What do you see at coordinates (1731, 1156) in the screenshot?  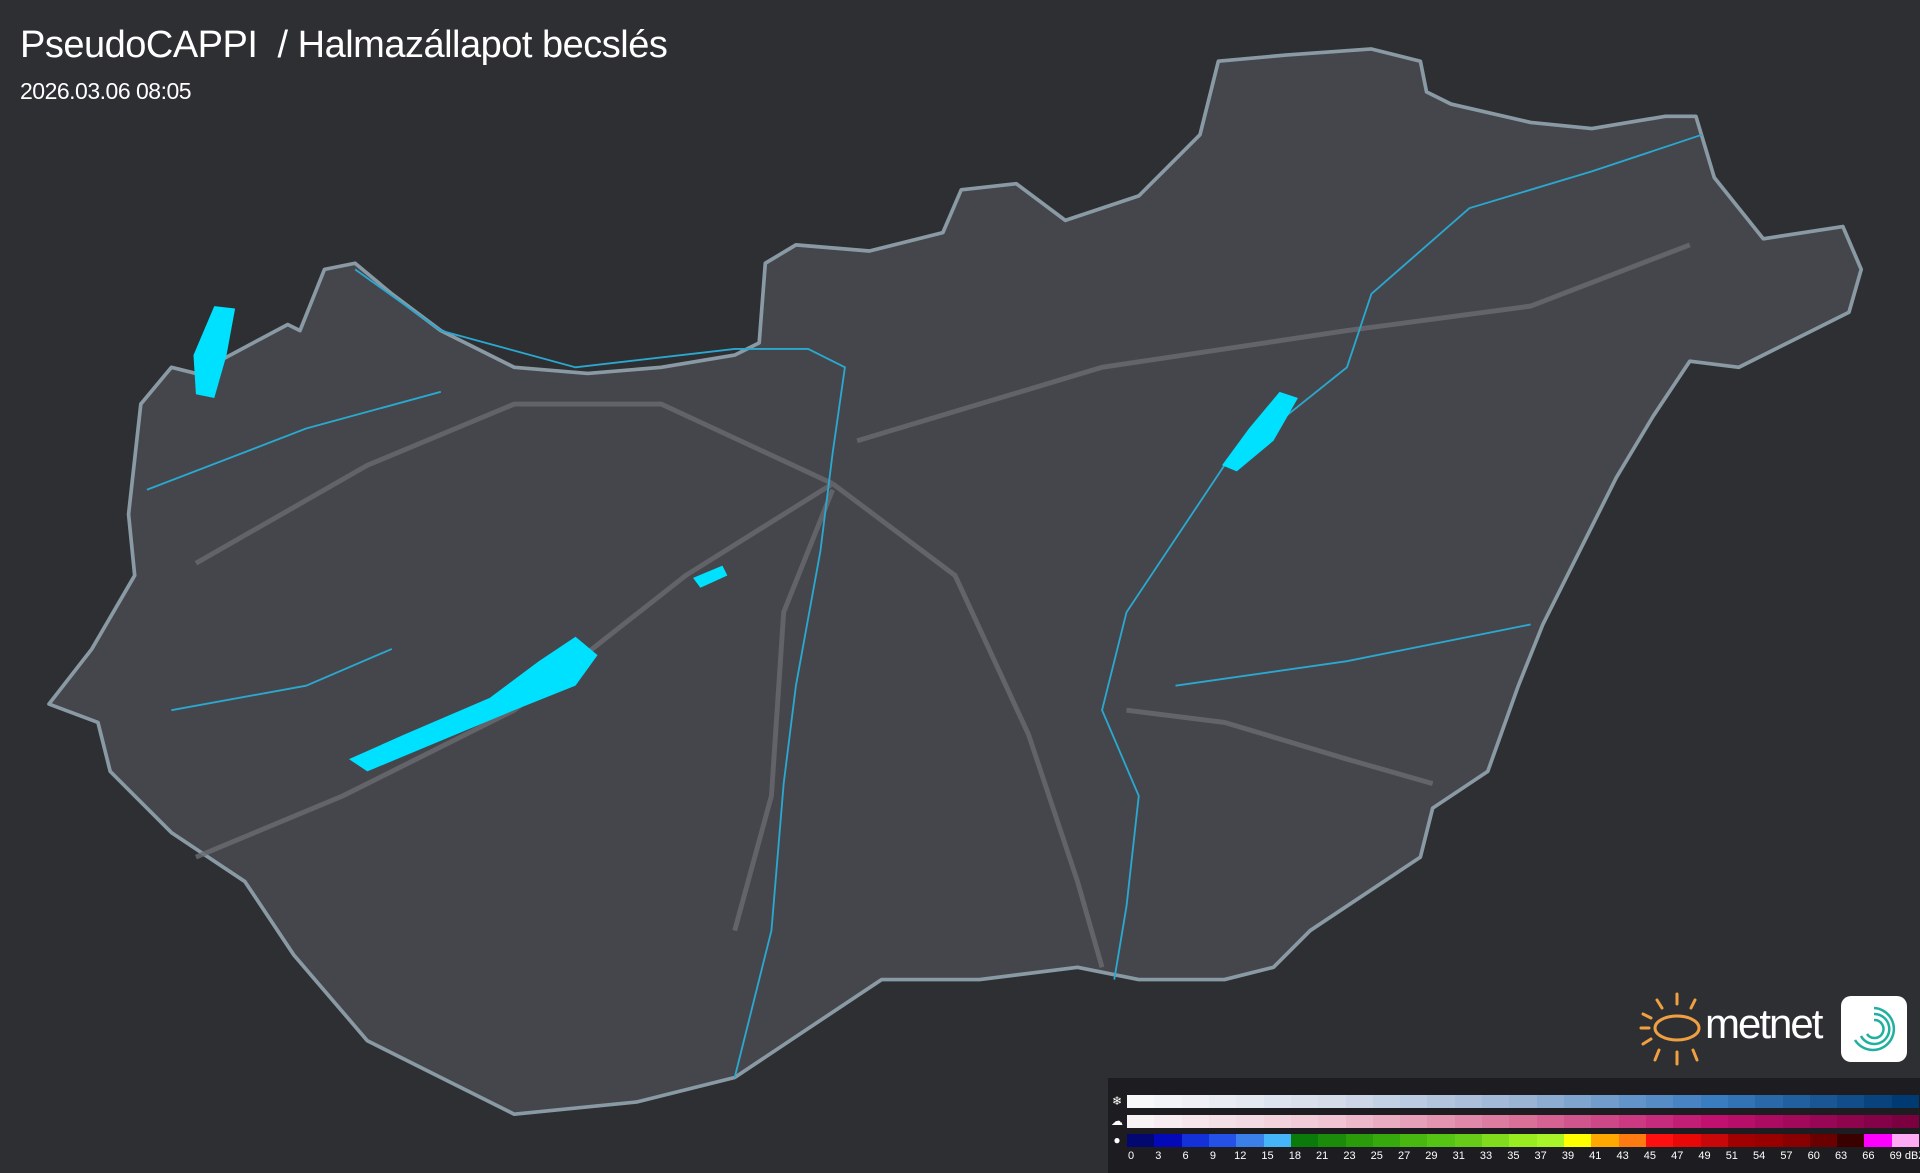 I see `scale-label: 51` at bounding box center [1731, 1156].